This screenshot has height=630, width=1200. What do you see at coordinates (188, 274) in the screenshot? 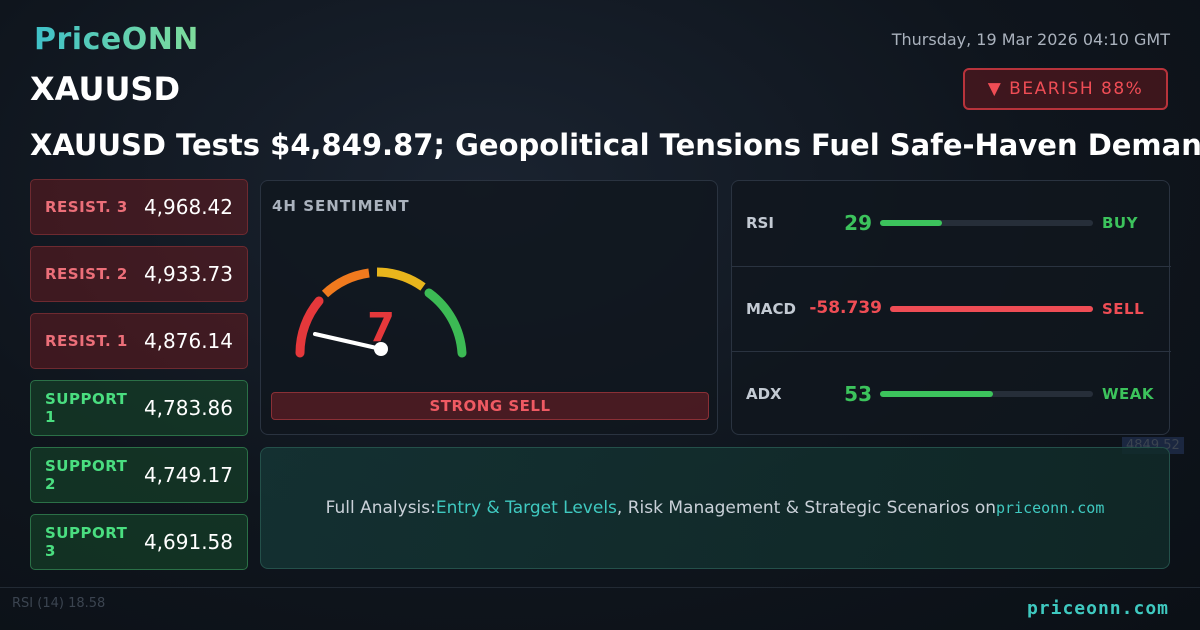
I see `level-value: 4,933.73` at bounding box center [188, 274].